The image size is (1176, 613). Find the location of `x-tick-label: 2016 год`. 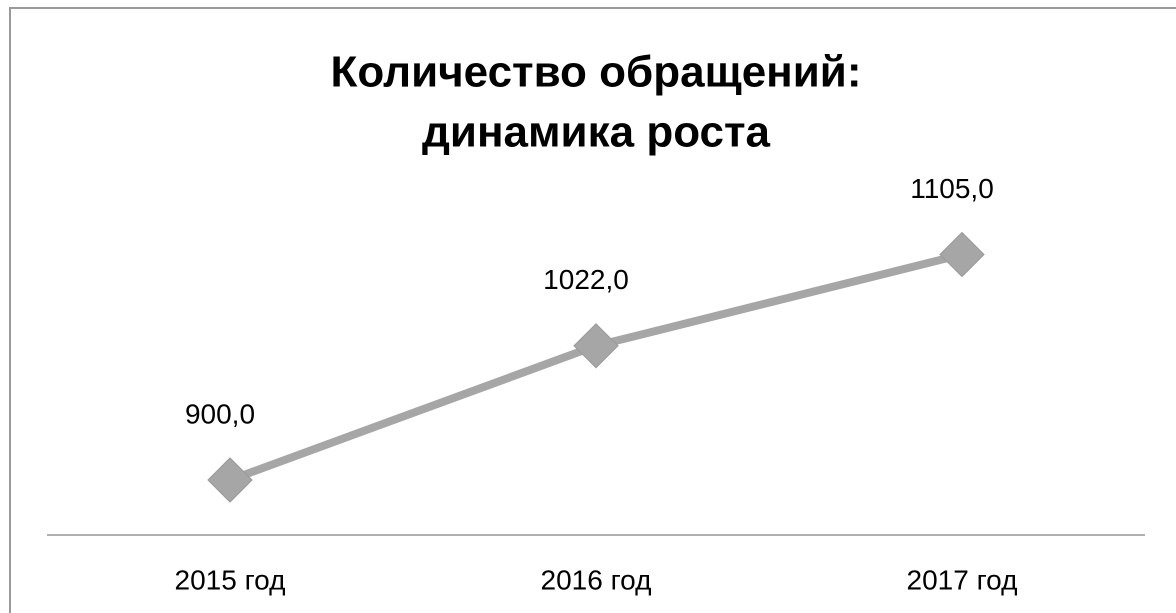

x-tick-label: 2016 год is located at coordinates (596, 579).